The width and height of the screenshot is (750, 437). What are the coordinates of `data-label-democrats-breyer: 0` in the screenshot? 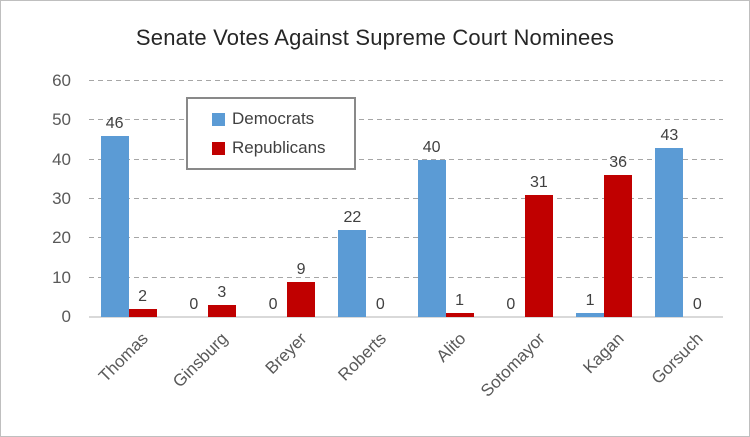 It's located at (273, 304).